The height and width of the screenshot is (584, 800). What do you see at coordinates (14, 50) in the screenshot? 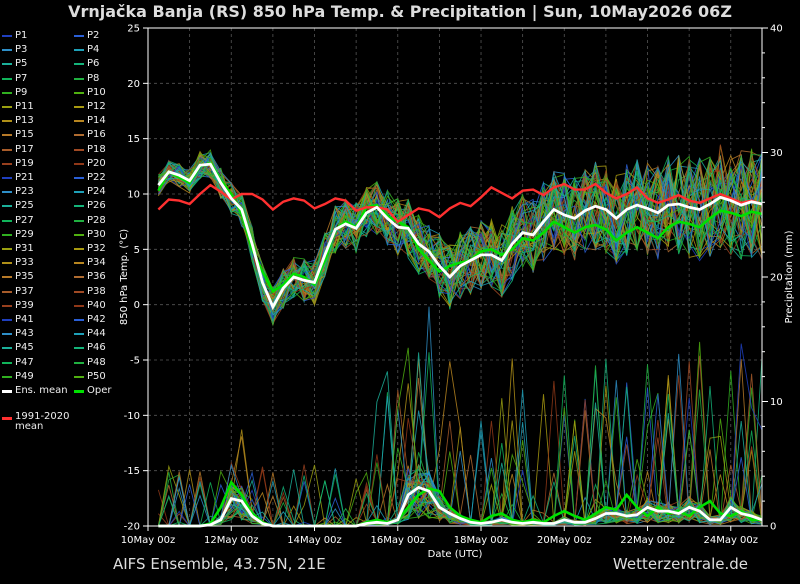
I see `legend-item: P3` at bounding box center [14, 50].